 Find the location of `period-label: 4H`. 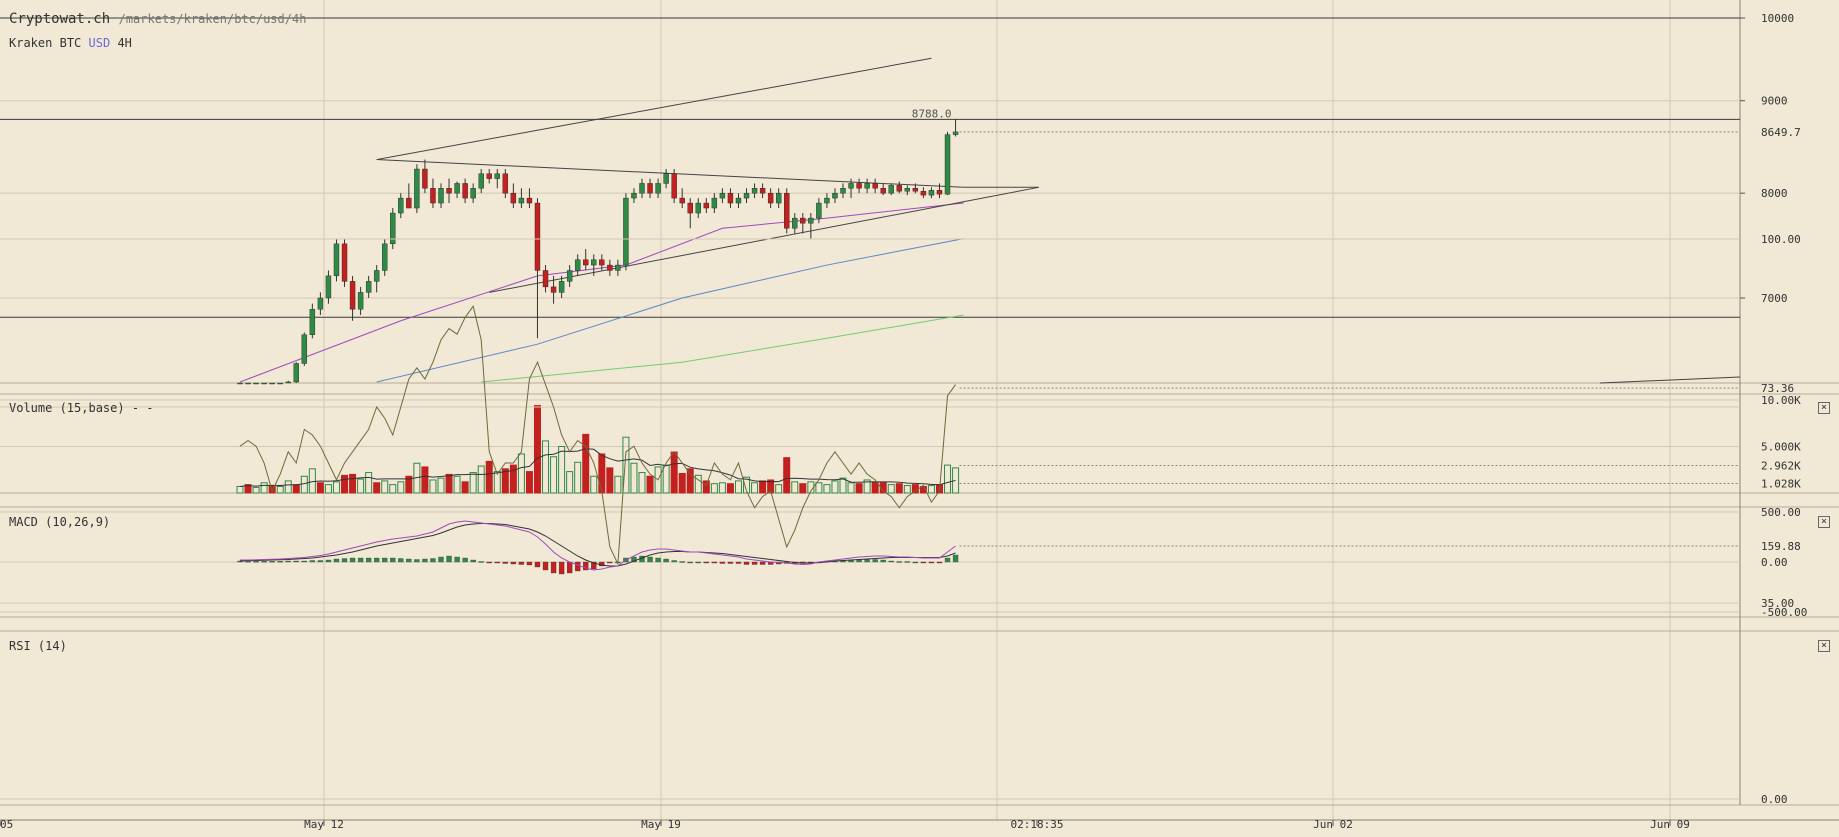

period-label: 4H is located at coordinates (124, 43).